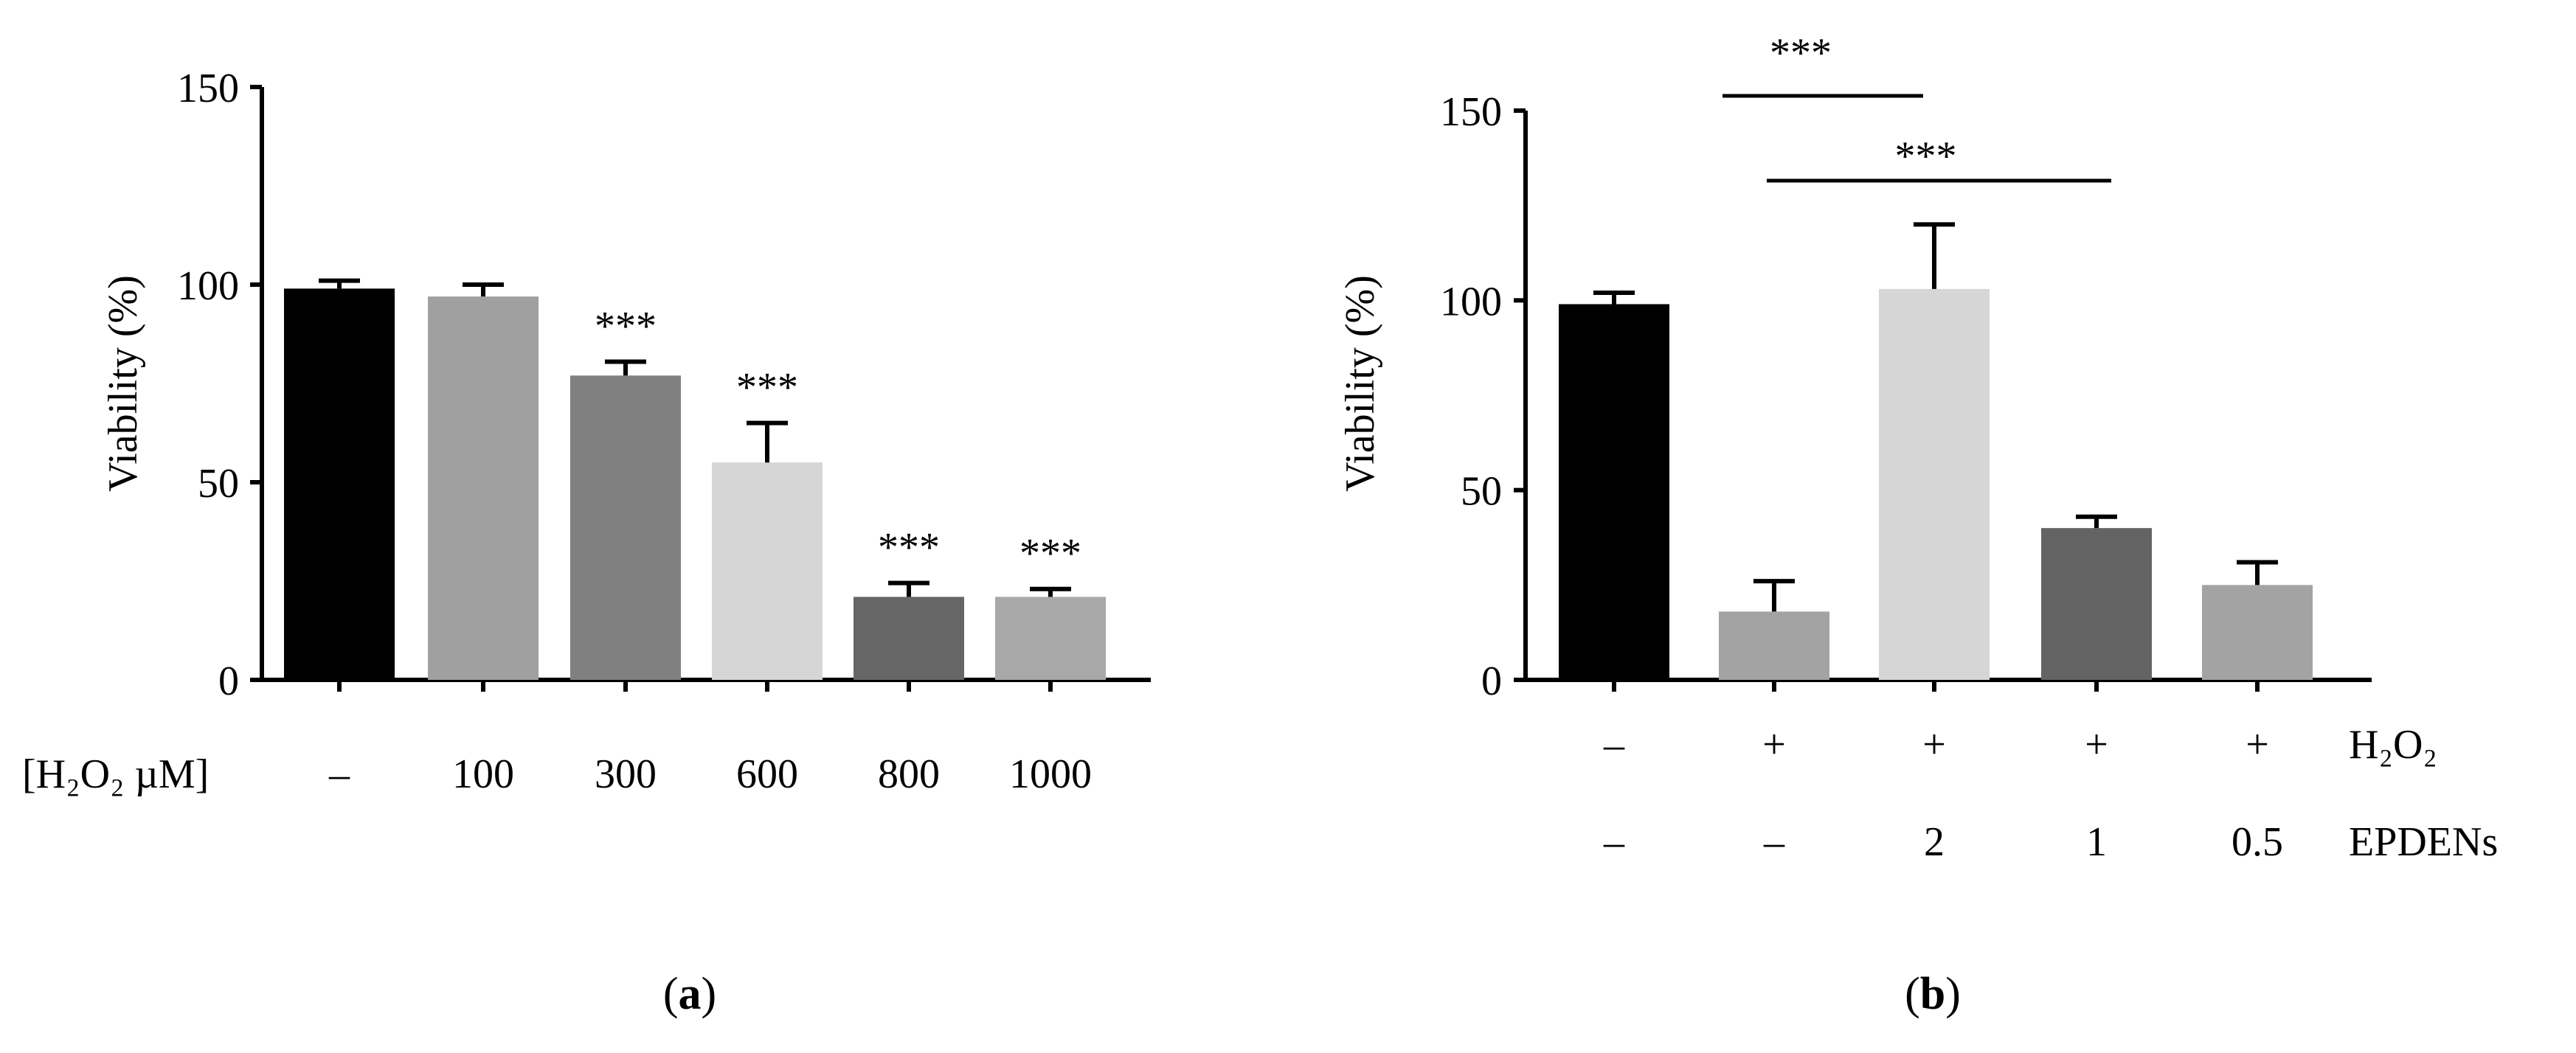 Image resolution: width=2576 pixels, height=1053 pixels. Describe the element at coordinates (1935, 842) in the screenshot. I see `panel-b-condition-value: 2` at that location.